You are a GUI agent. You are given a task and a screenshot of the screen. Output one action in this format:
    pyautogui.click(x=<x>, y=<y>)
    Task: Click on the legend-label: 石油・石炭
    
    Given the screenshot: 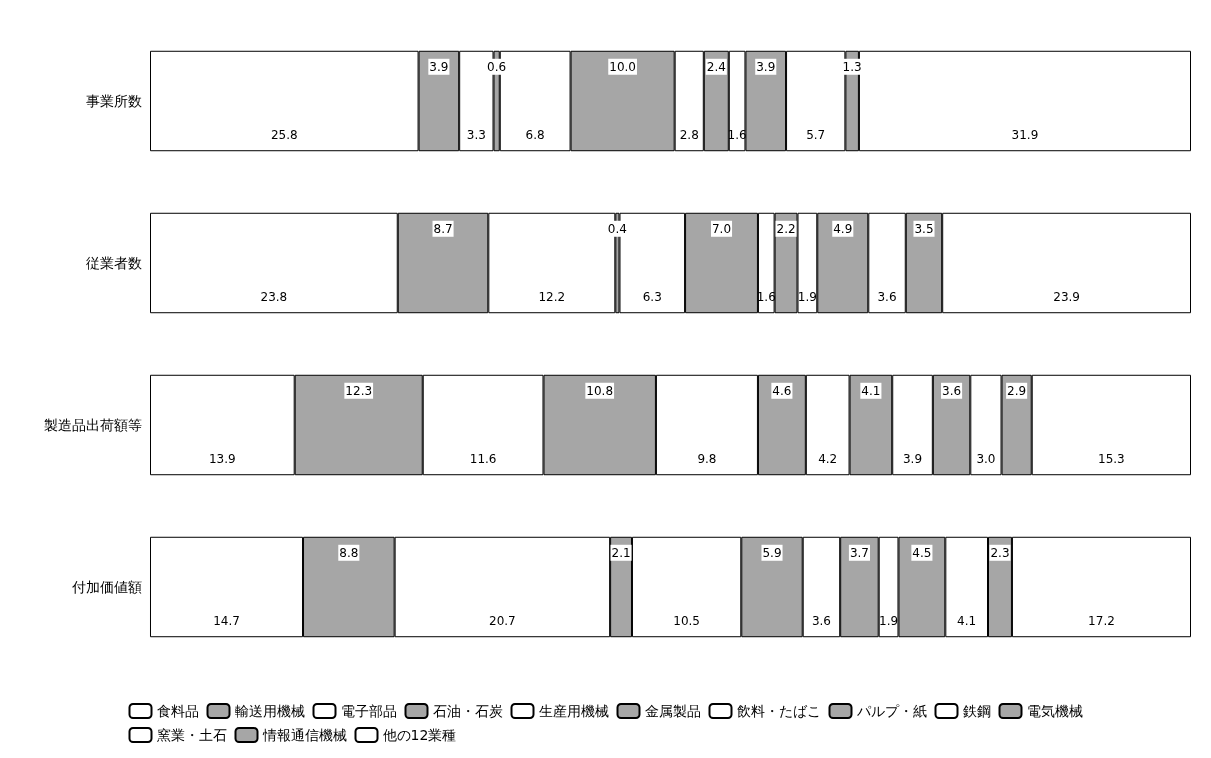 What is the action you would take?
    pyautogui.click(x=467, y=711)
    